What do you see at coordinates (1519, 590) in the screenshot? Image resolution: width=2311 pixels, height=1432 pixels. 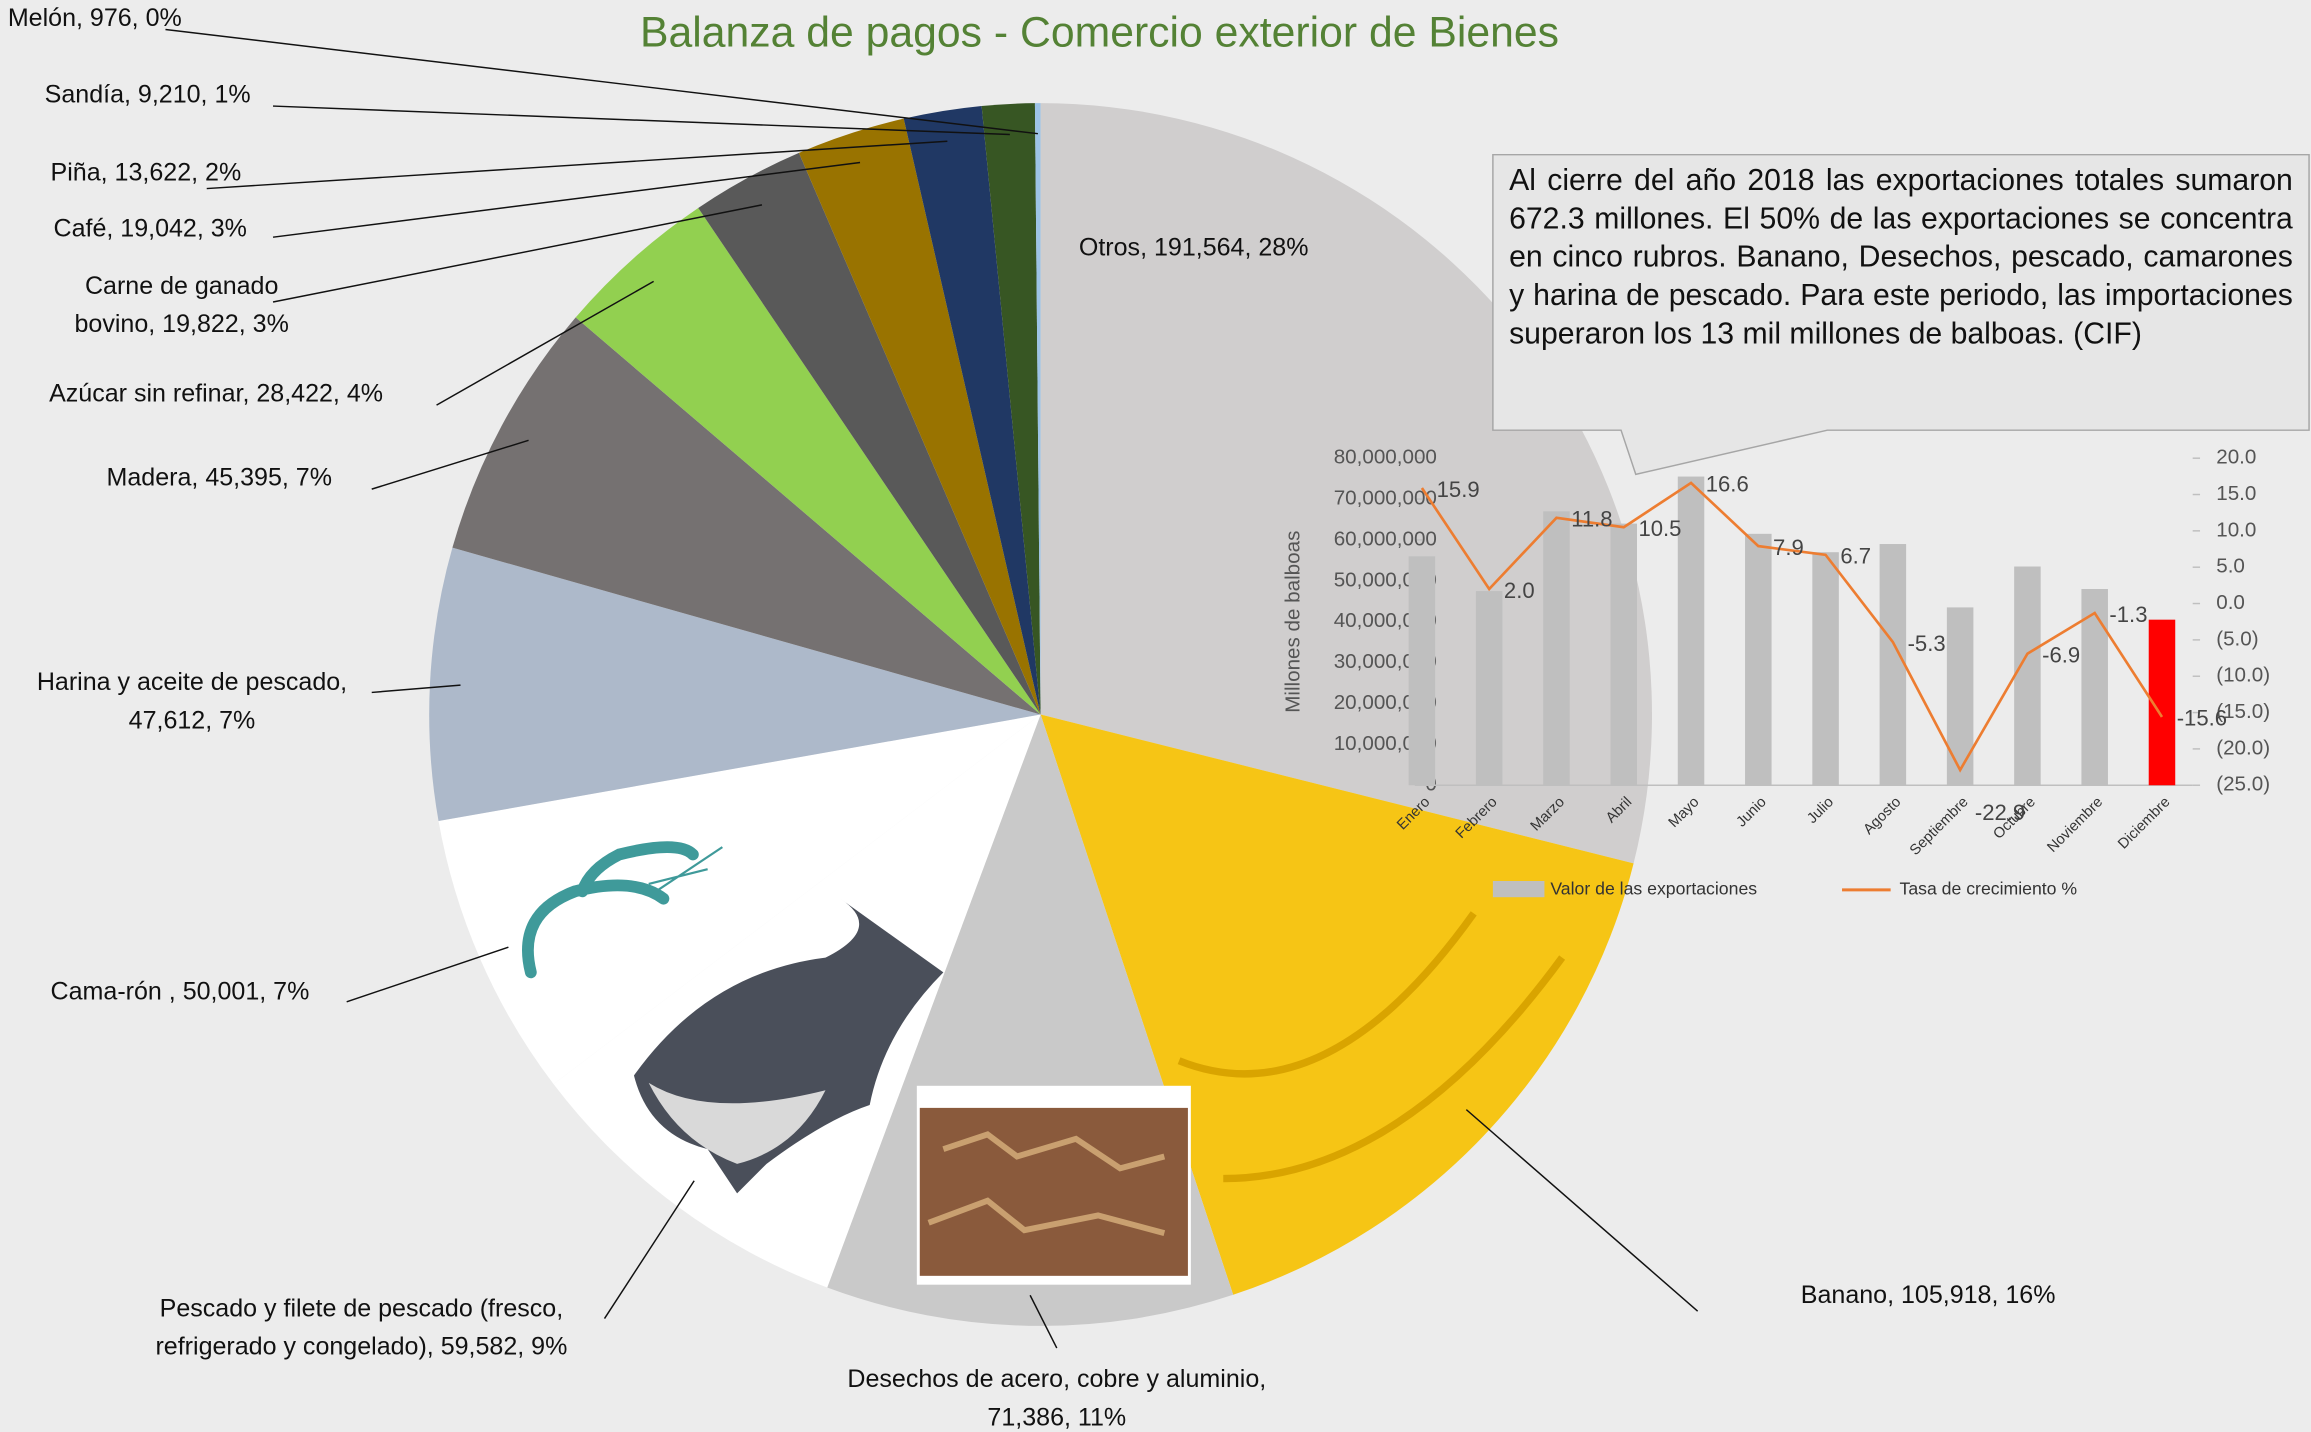 I see `data-label: 2.0` at bounding box center [1519, 590].